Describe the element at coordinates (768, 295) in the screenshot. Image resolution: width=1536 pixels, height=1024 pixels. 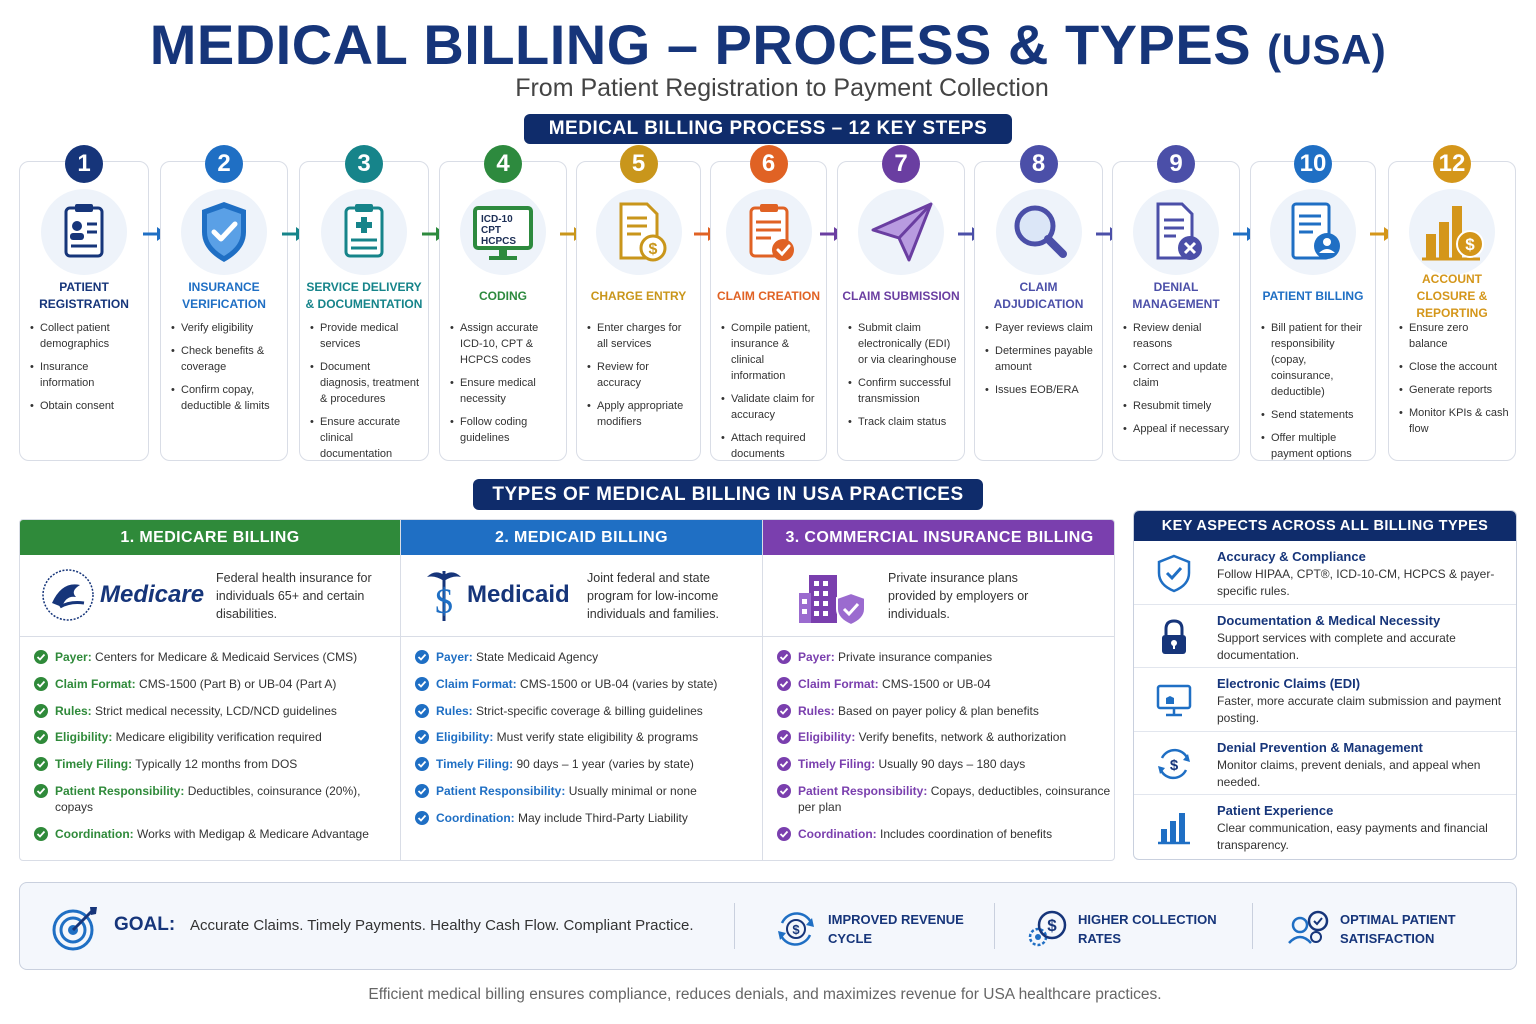
I see `step-label: CLAIM CREATION` at that location.